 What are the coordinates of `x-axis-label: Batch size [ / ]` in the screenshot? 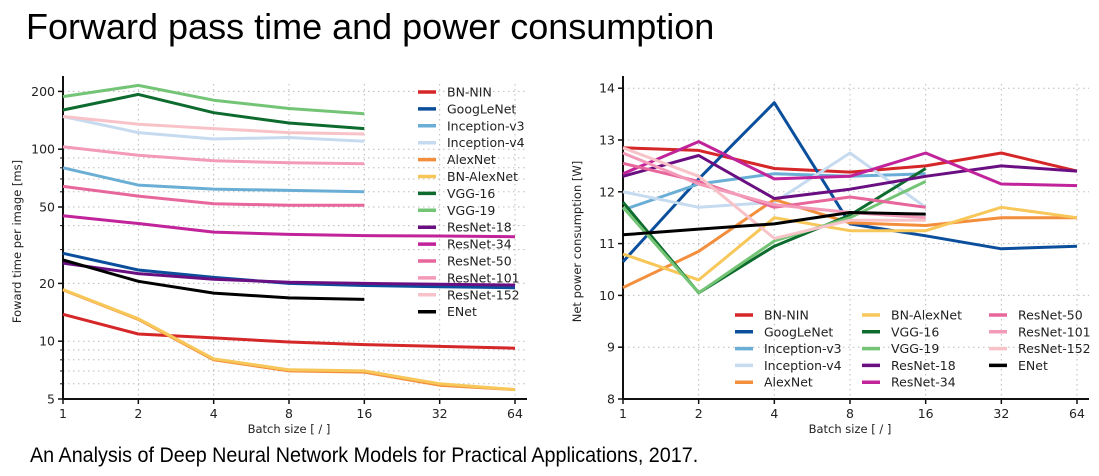 It's located at (289, 429).